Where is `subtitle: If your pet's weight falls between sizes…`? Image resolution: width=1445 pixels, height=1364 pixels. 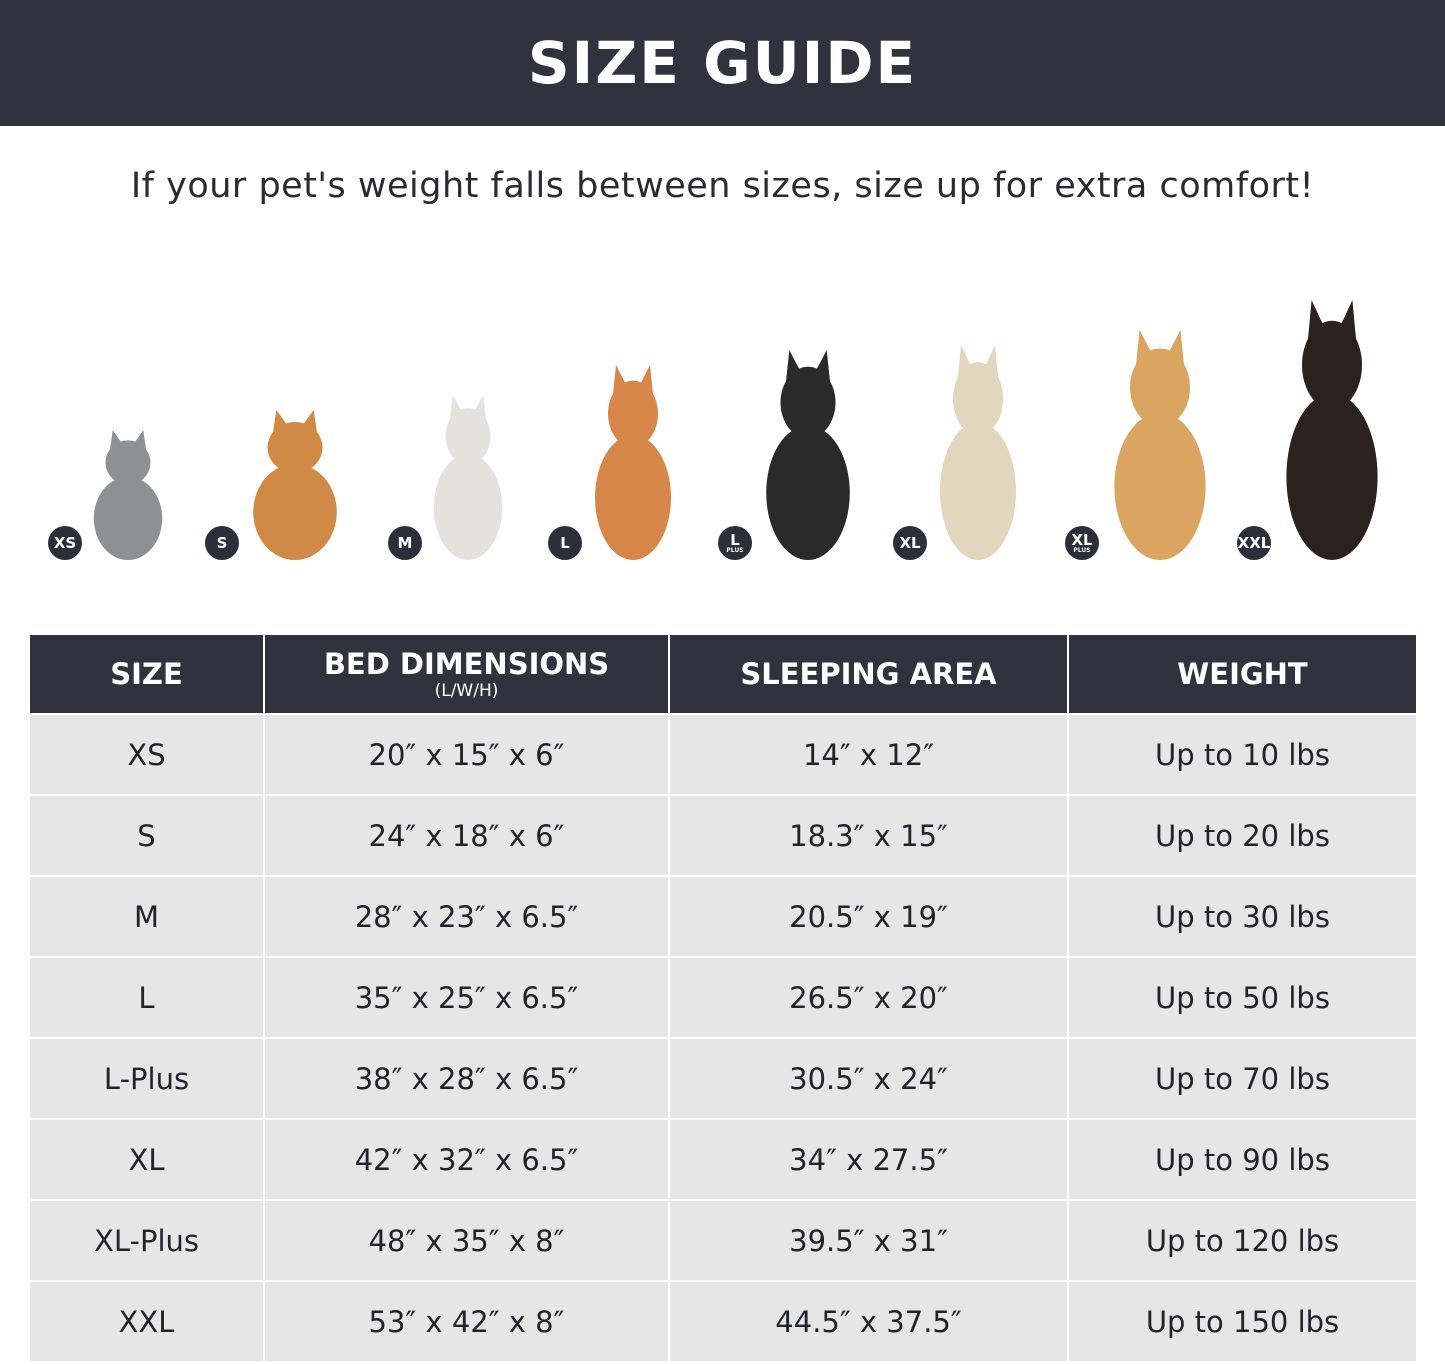 subtitle: If your pet's weight falls between sizes… is located at coordinates (722, 186).